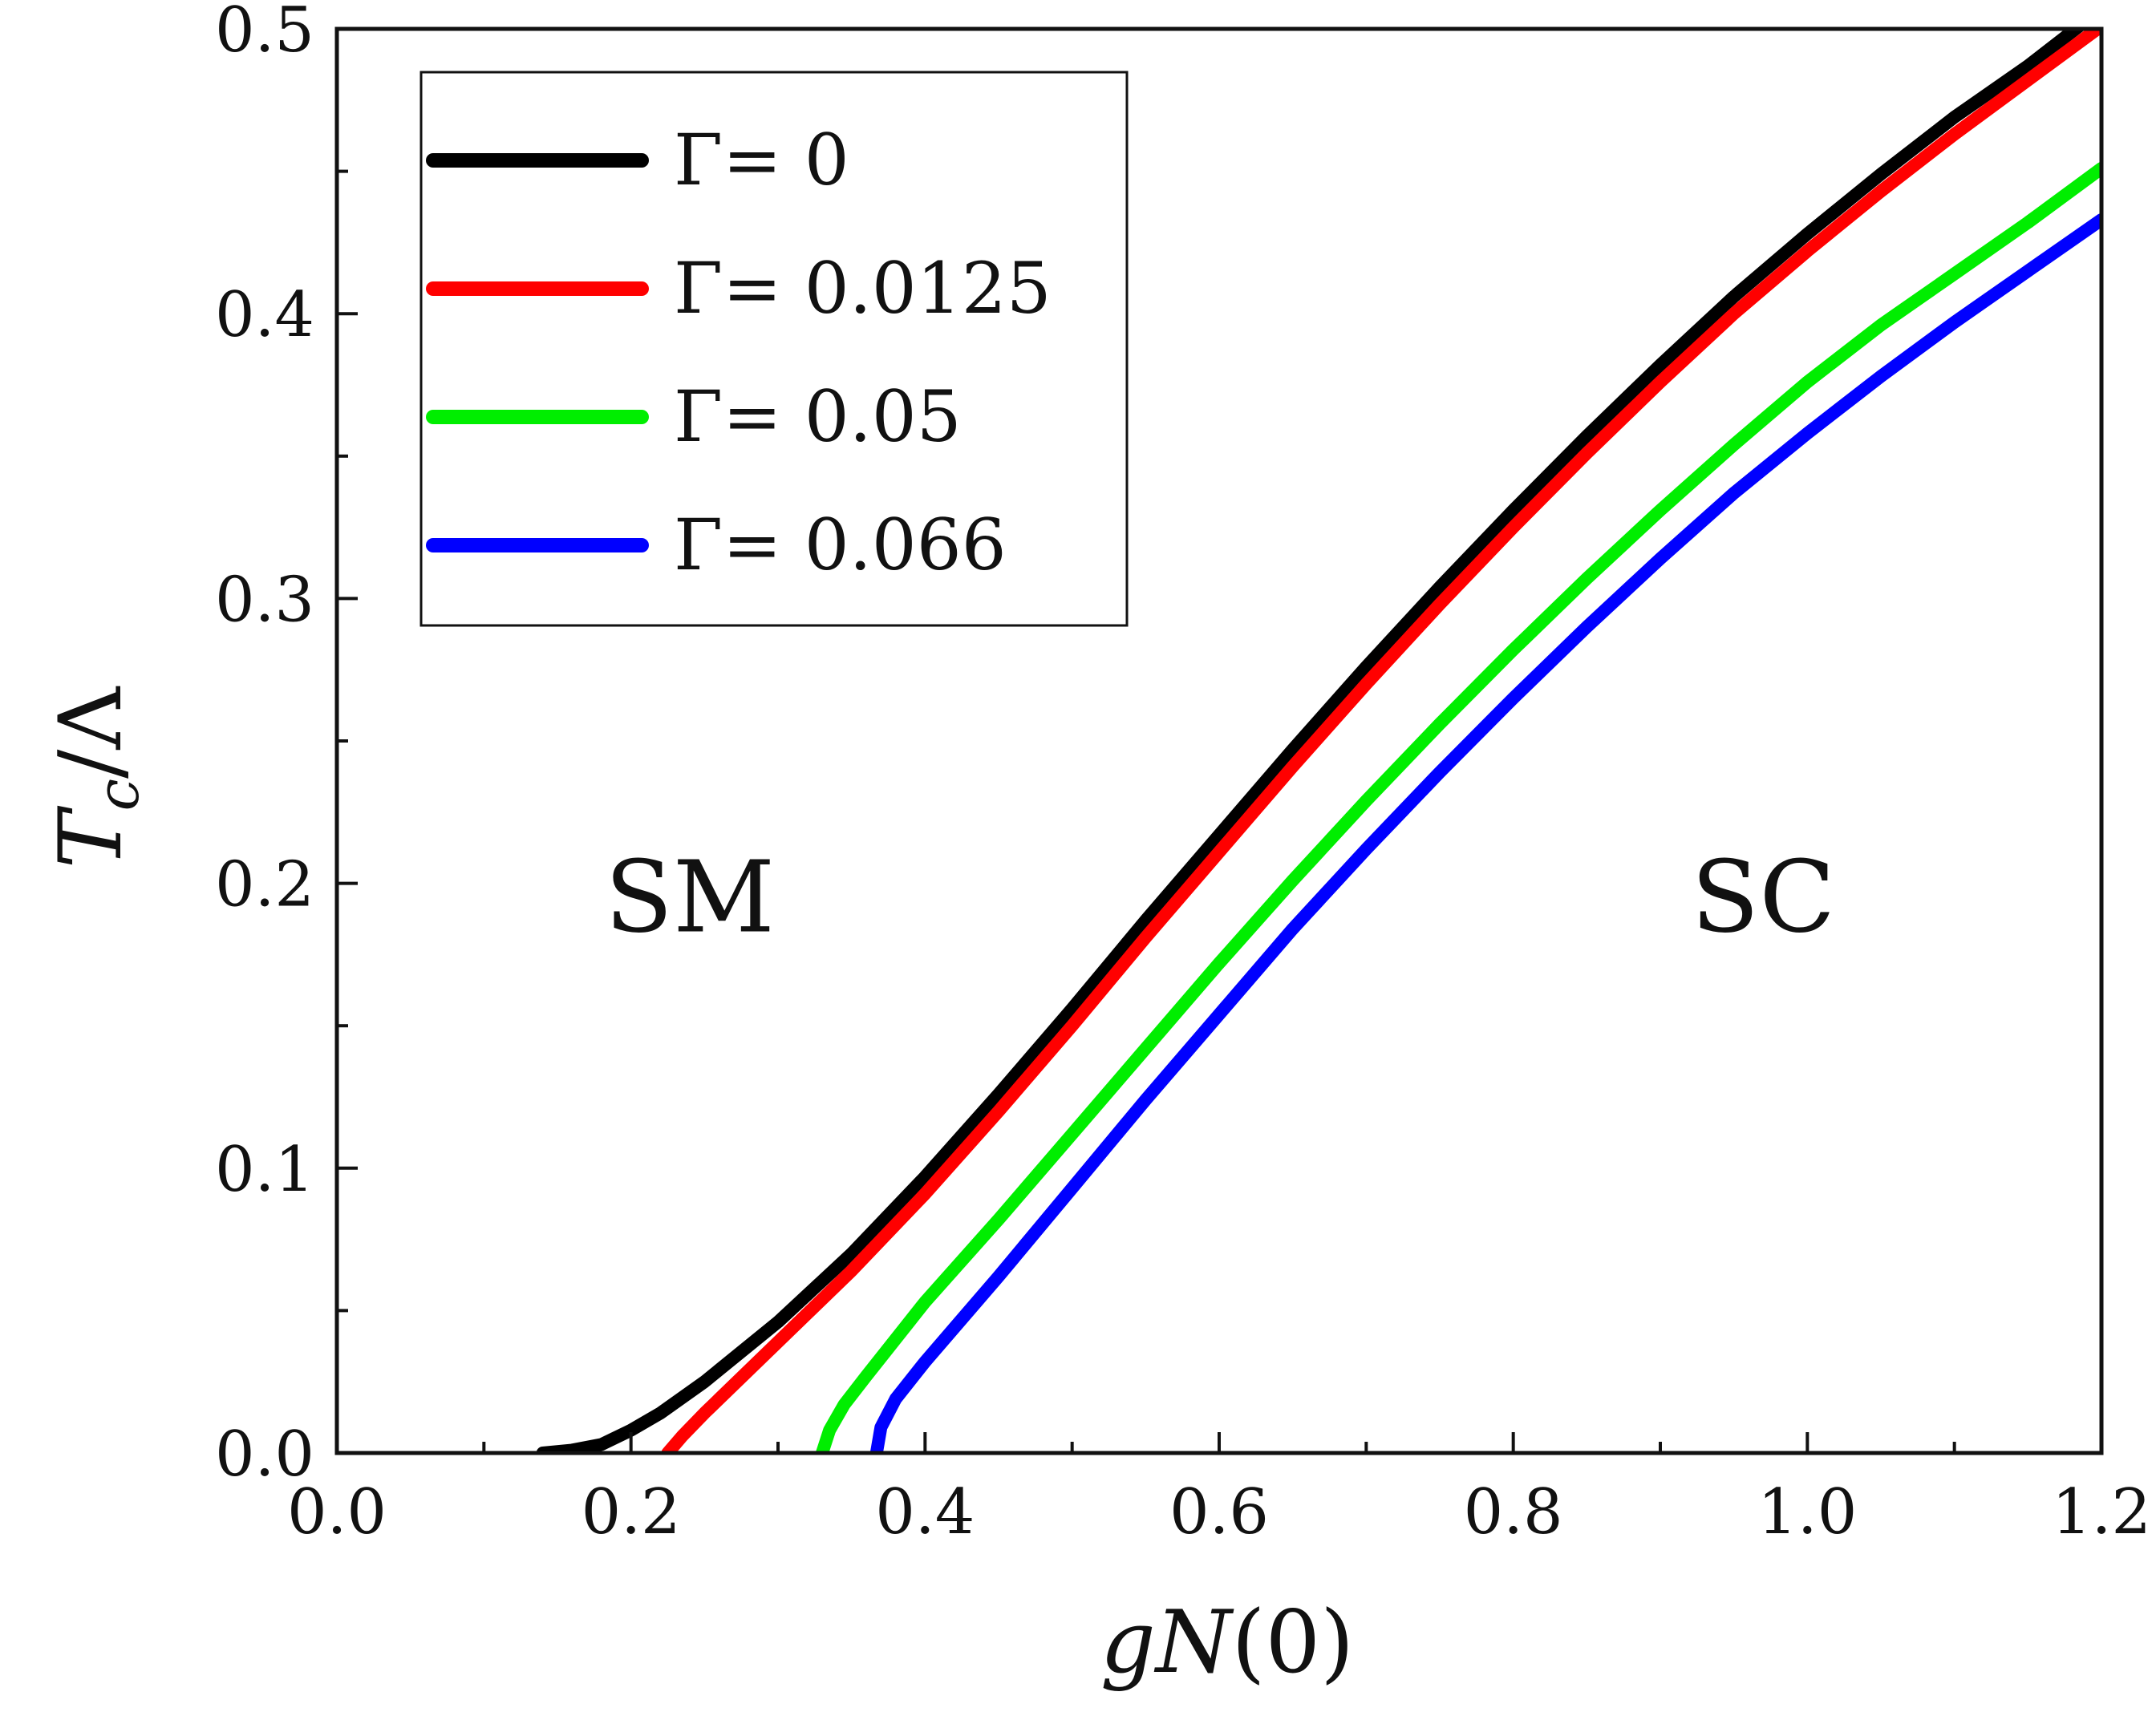  What do you see at coordinates (264, 600) in the screenshot?
I see `y-tick-label: 0.3` at bounding box center [264, 600].